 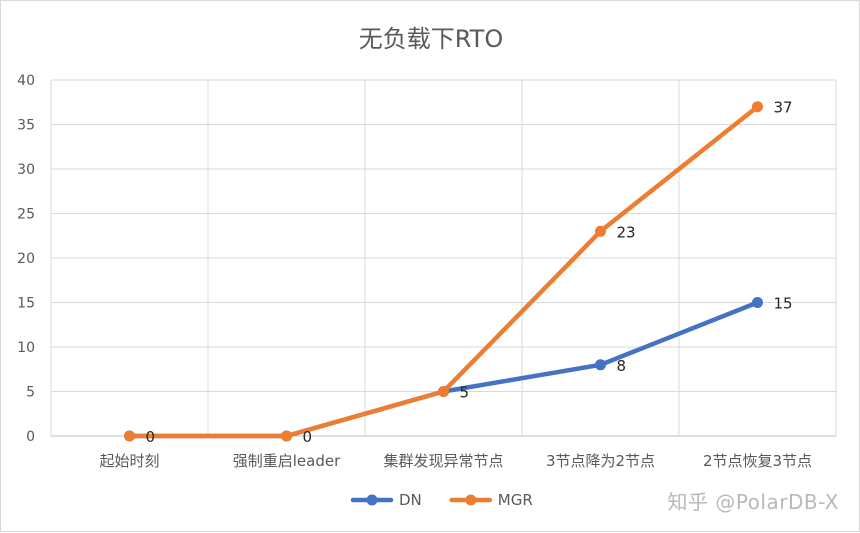 What do you see at coordinates (26, 215) in the screenshot?
I see `y-tick-label: 25` at bounding box center [26, 215].